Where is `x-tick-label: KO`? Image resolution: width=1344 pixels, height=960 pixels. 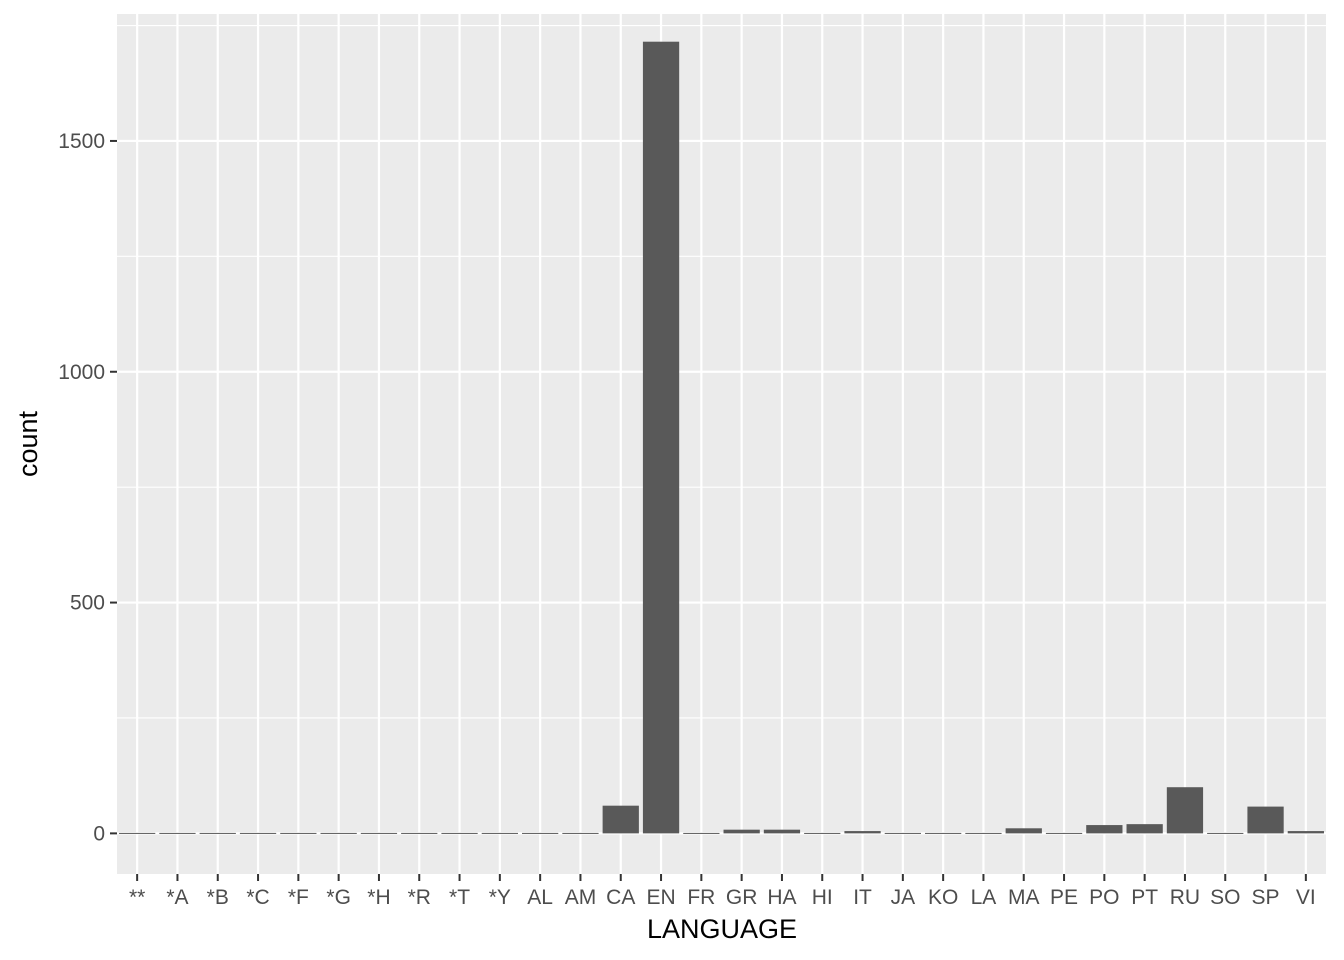
x-tick-label: KO is located at coordinates (943, 897).